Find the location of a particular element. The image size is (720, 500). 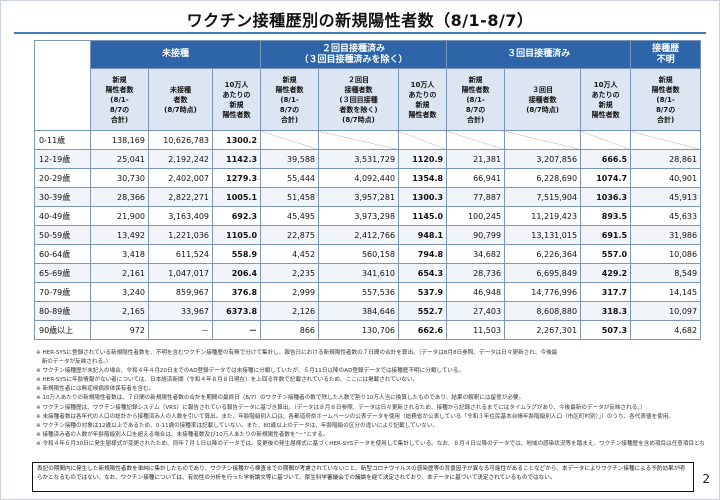

three-population-cell: 7,515,904 is located at coordinates (543, 197).